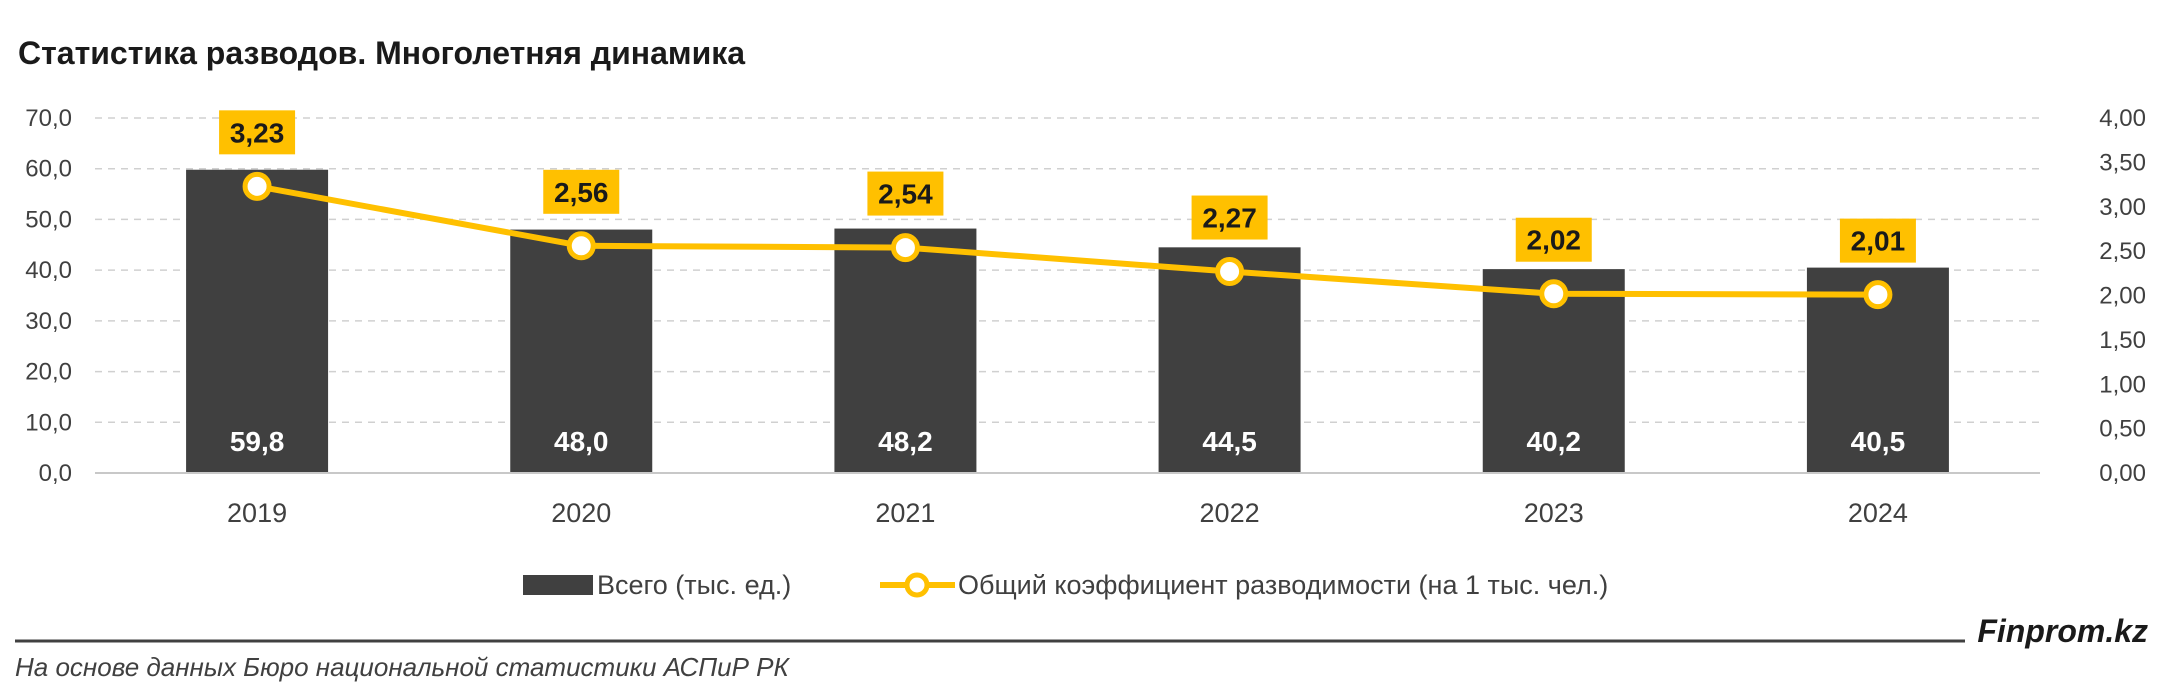 The image size is (2160, 700). I want to click on left-tick-label: 70,0, so click(48, 118).